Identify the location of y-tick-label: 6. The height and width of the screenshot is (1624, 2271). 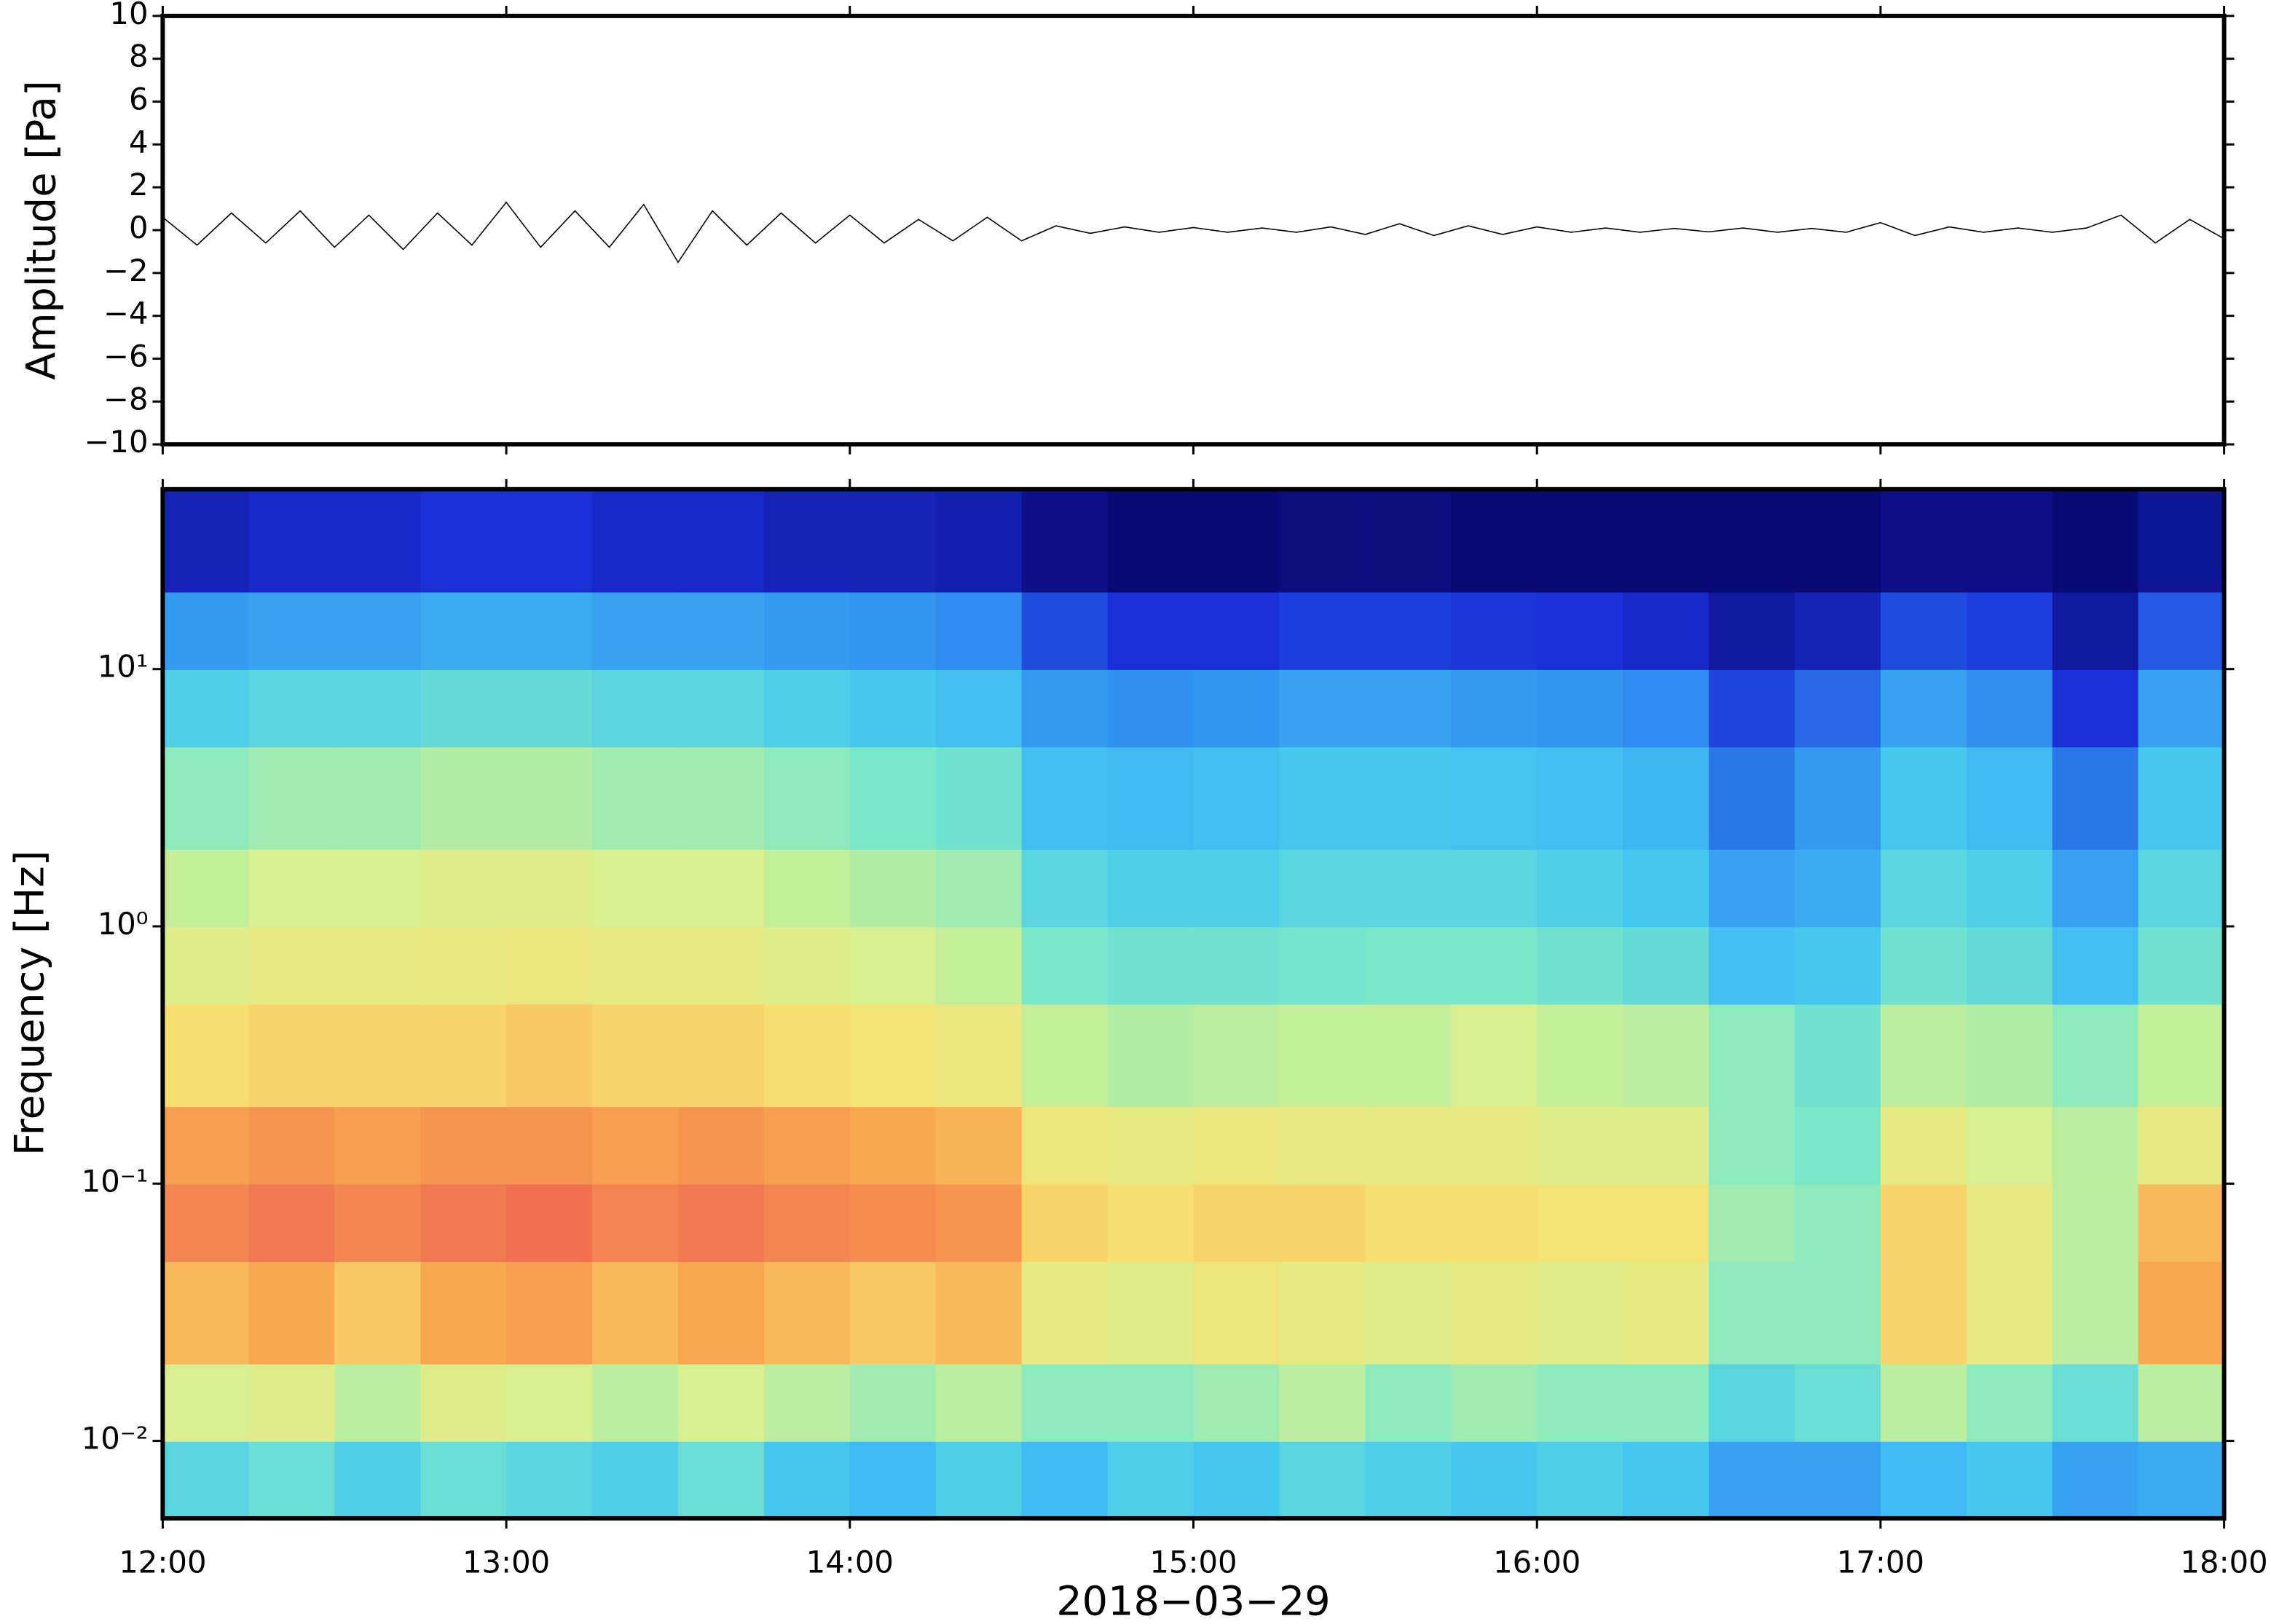
(139, 99).